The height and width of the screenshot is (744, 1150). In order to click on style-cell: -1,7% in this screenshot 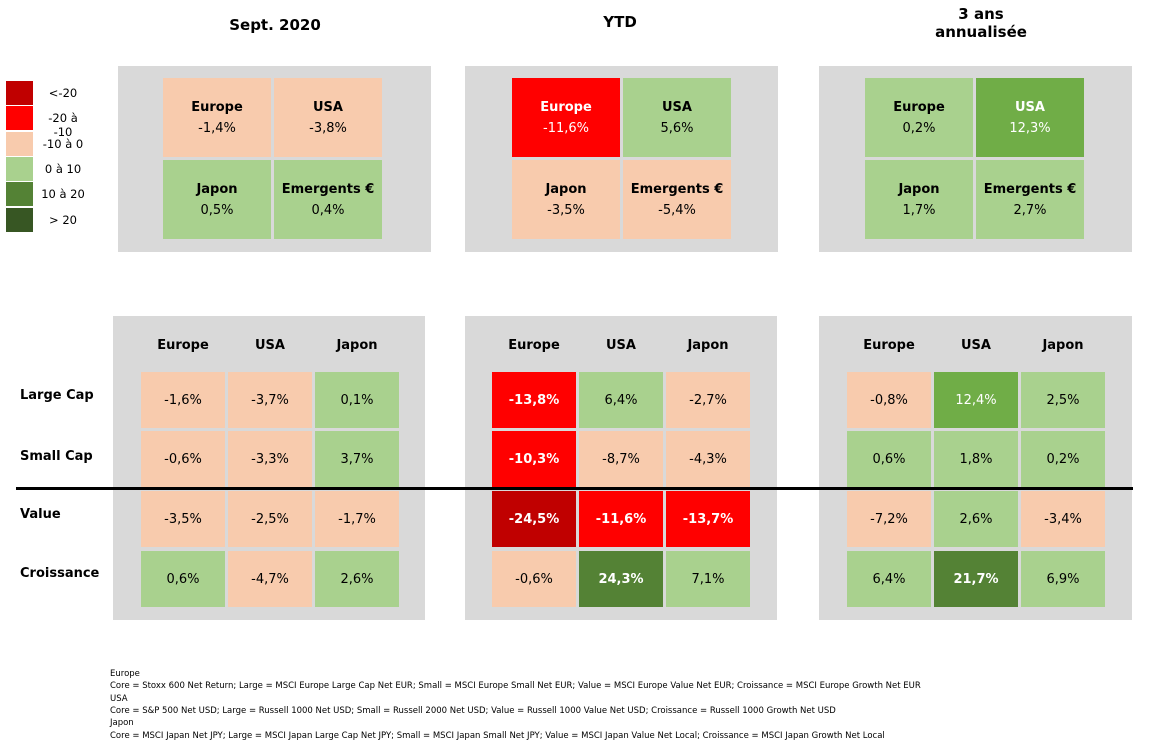, I will do `click(357, 519)`.